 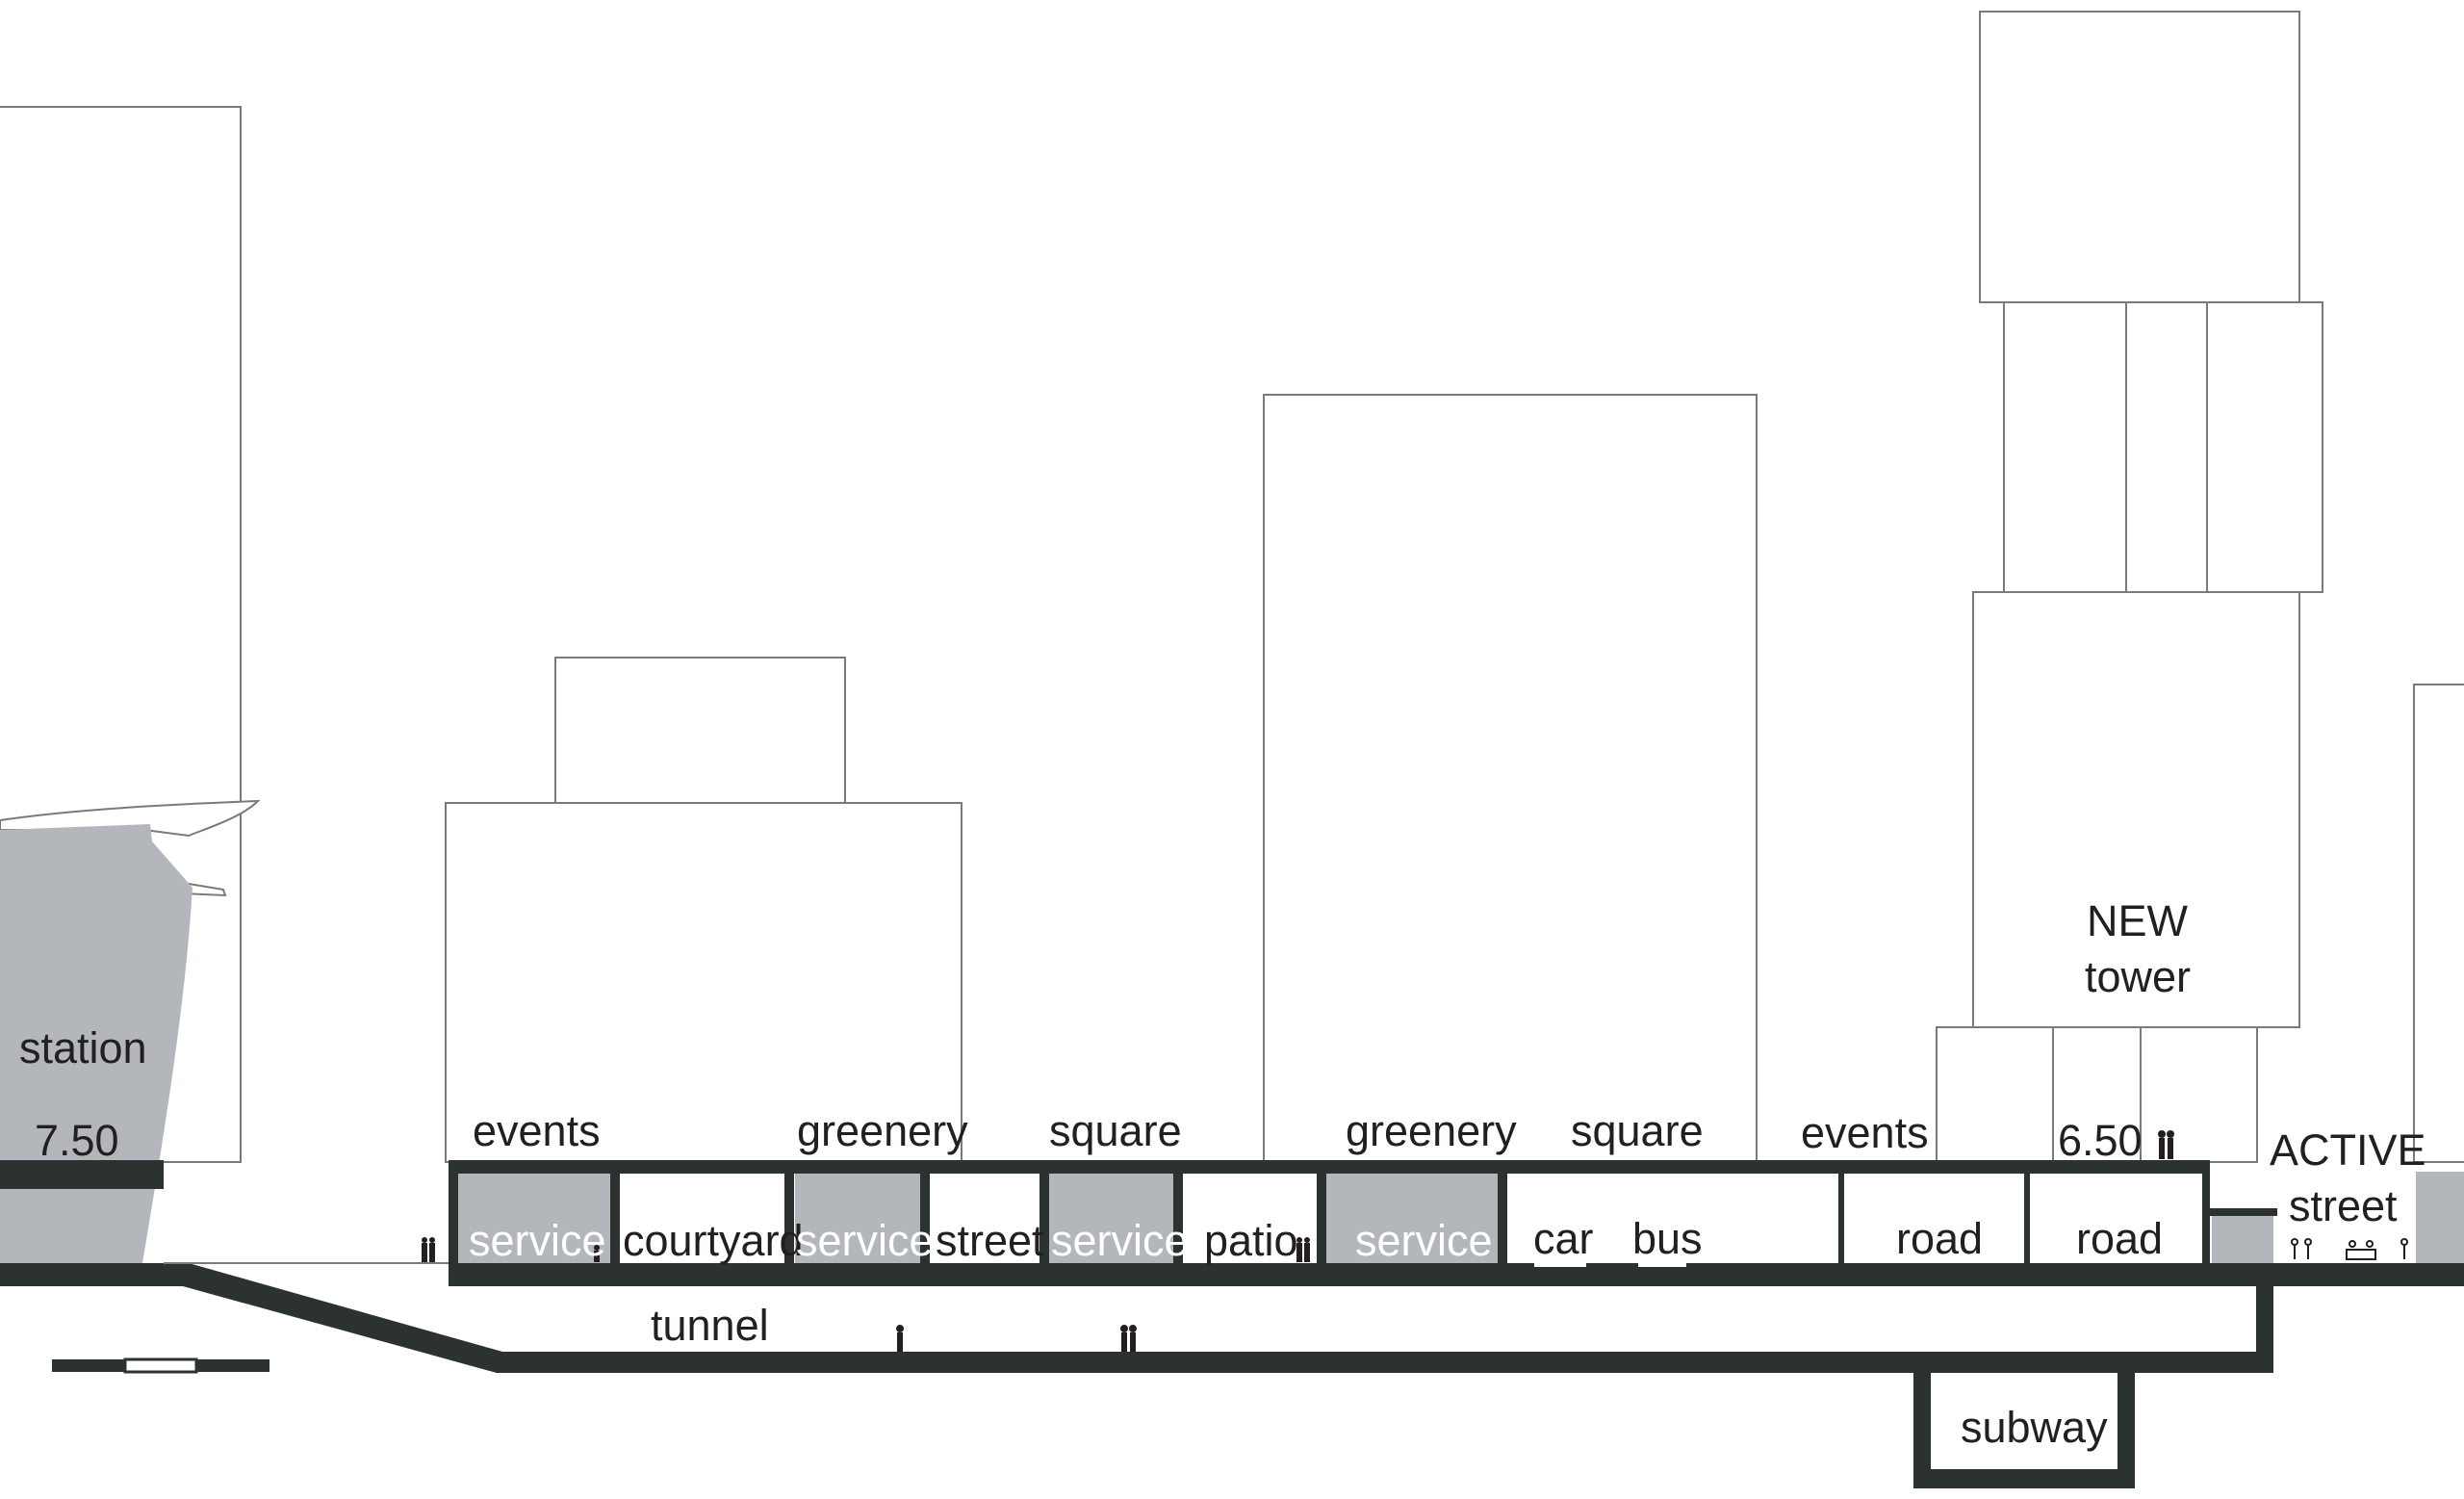 What do you see at coordinates (453, 1223) in the screenshot?
I see `wall-service-1-left` at bounding box center [453, 1223].